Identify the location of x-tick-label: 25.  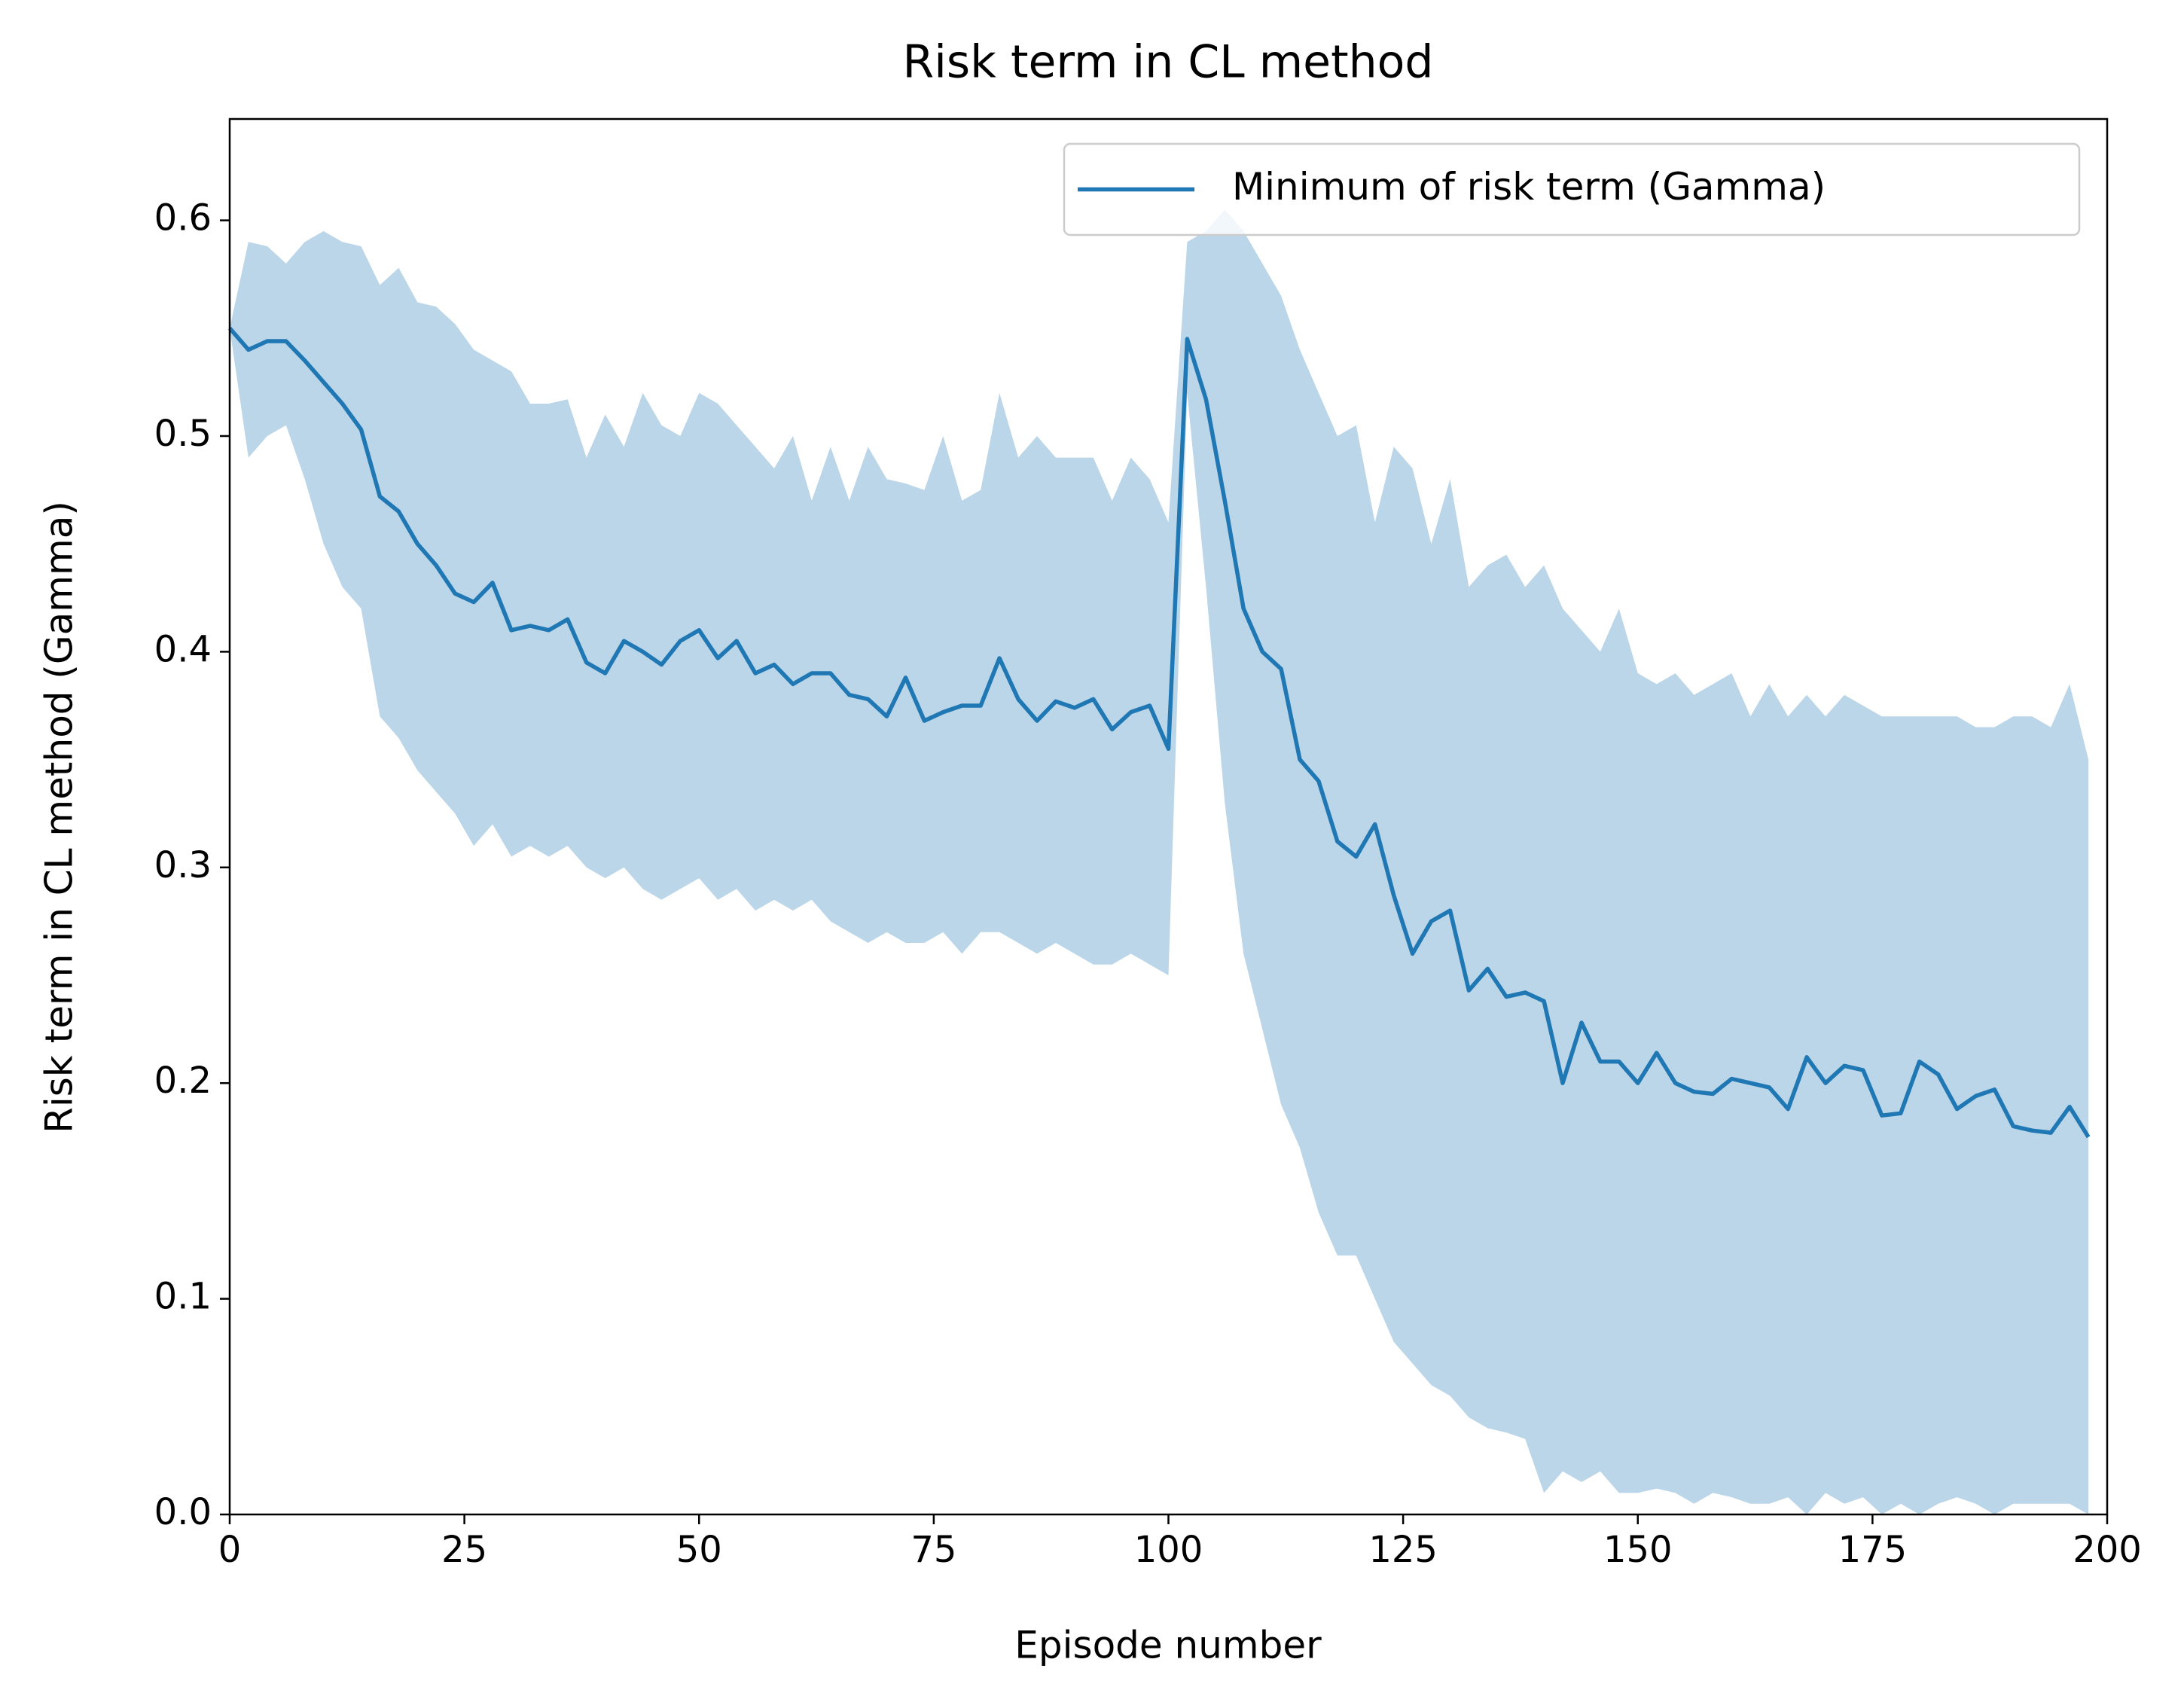
(464, 1550).